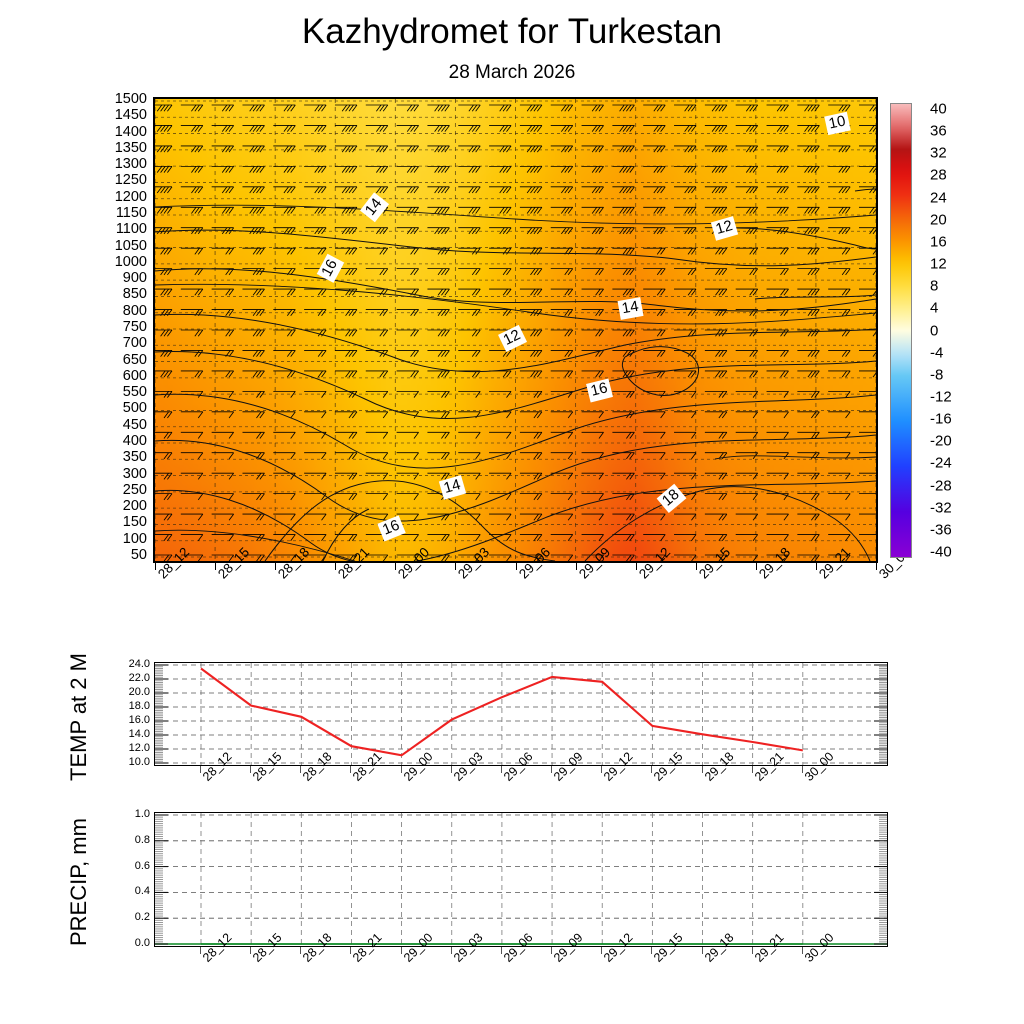 The width and height of the screenshot is (1024, 1024). What do you see at coordinates (142, 917) in the screenshot?
I see `precip-y-tick-label: 0.2` at bounding box center [142, 917].